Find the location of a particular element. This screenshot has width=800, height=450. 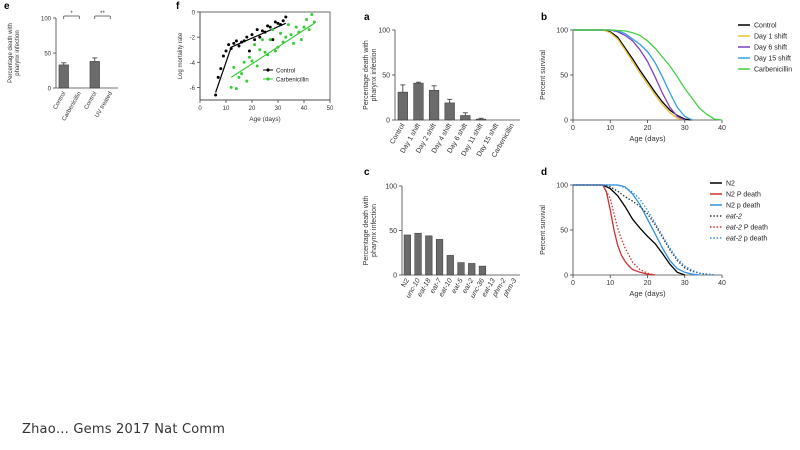

legend-label: Day 15 shift is located at coordinates (772, 59).